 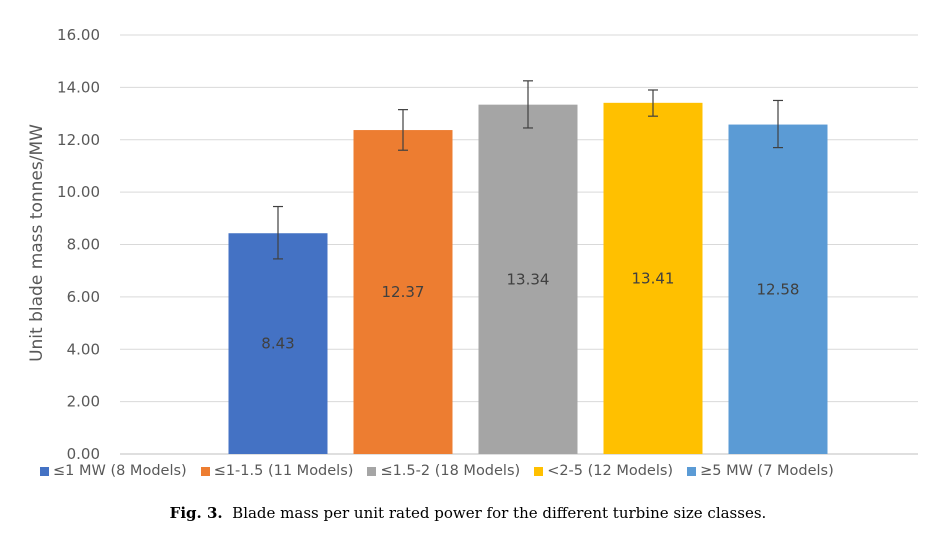 I want to click on legend-label: ≤1.5-2 (18 Models), so click(x=450, y=471).